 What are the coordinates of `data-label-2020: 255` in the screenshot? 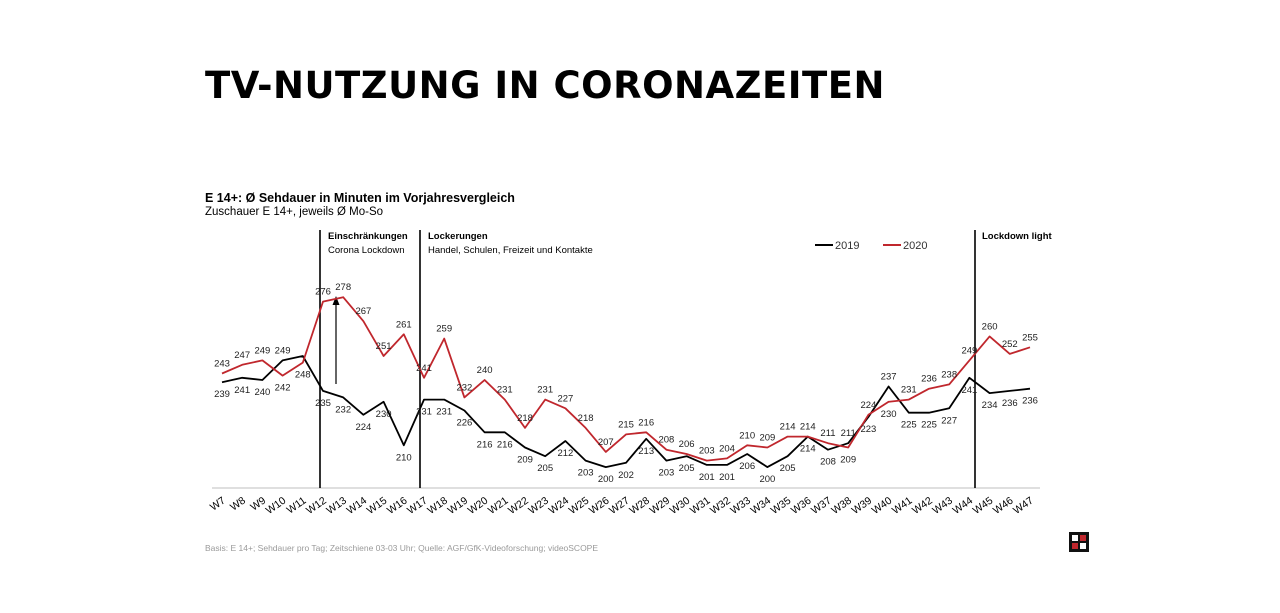 It's located at (1030, 337).